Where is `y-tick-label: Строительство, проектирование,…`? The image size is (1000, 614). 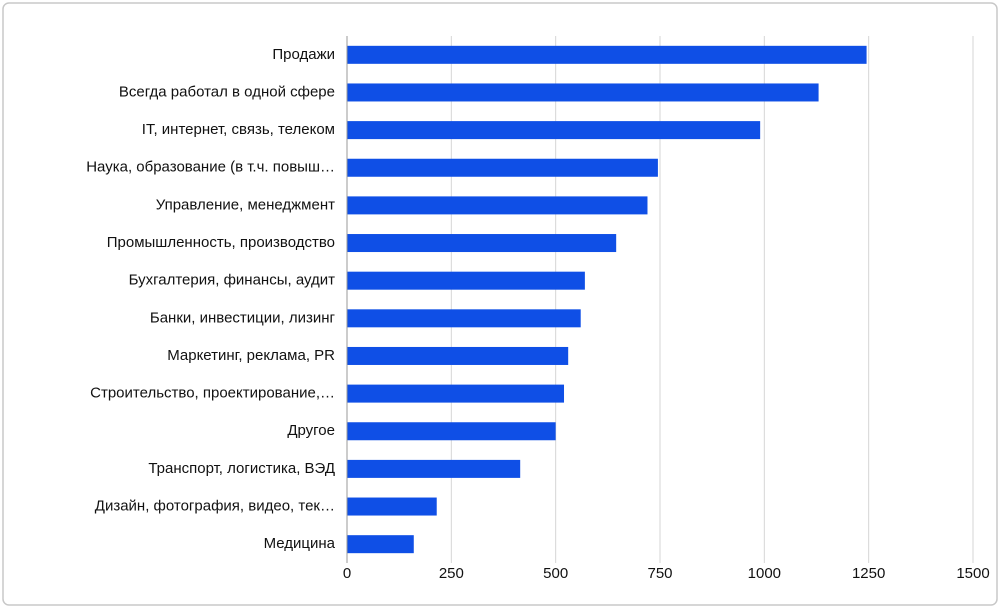 y-tick-label: Строительство, проектирование,… is located at coordinates (212, 393).